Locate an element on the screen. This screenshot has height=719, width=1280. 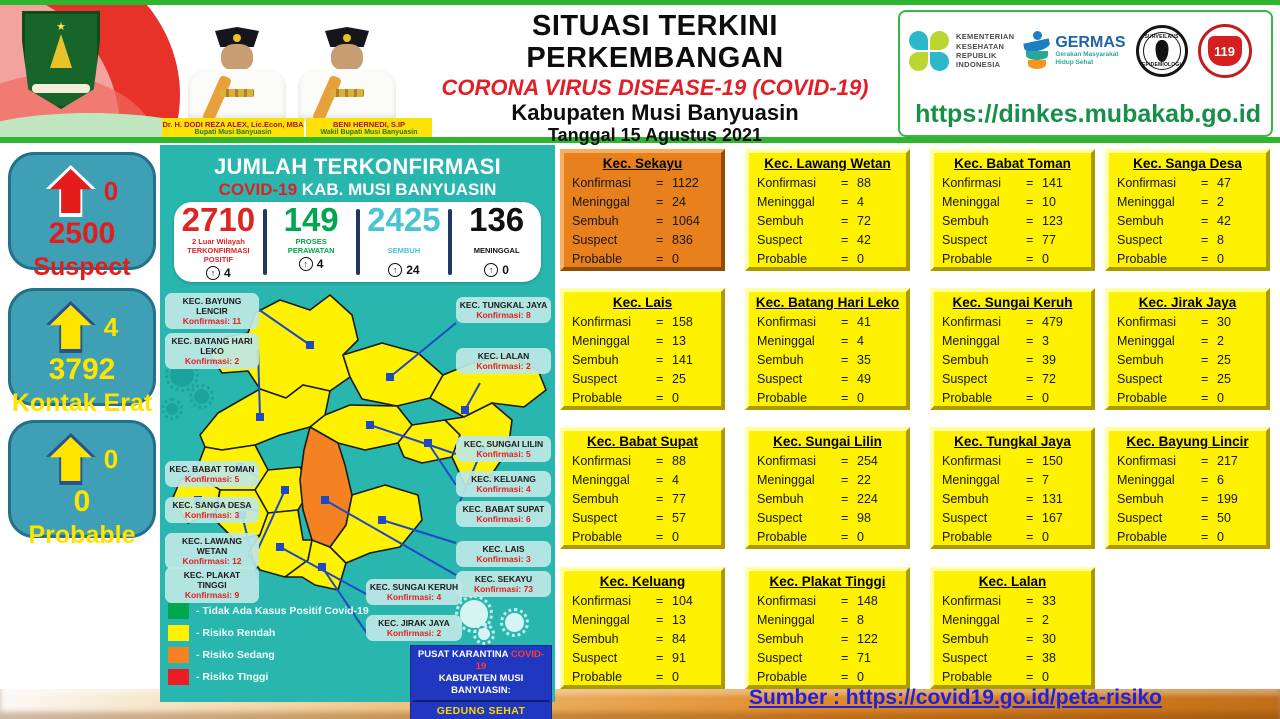
emergency-number: 119 is located at coordinates (1225, 51).